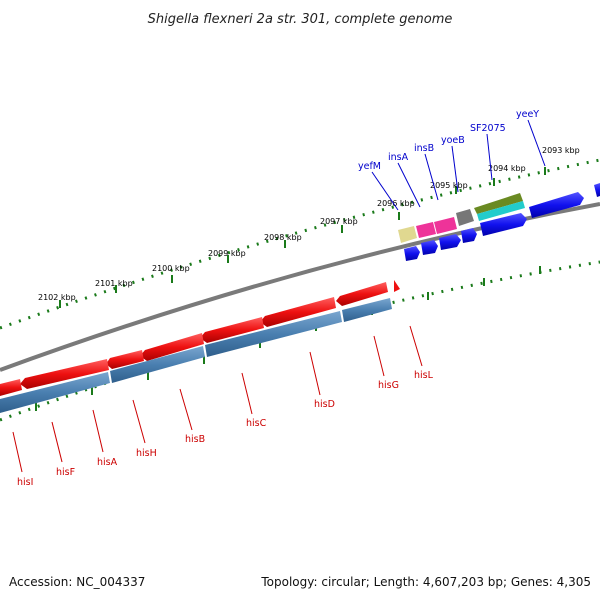  I want to click on orf-SF2075-a, so click(498, 203).